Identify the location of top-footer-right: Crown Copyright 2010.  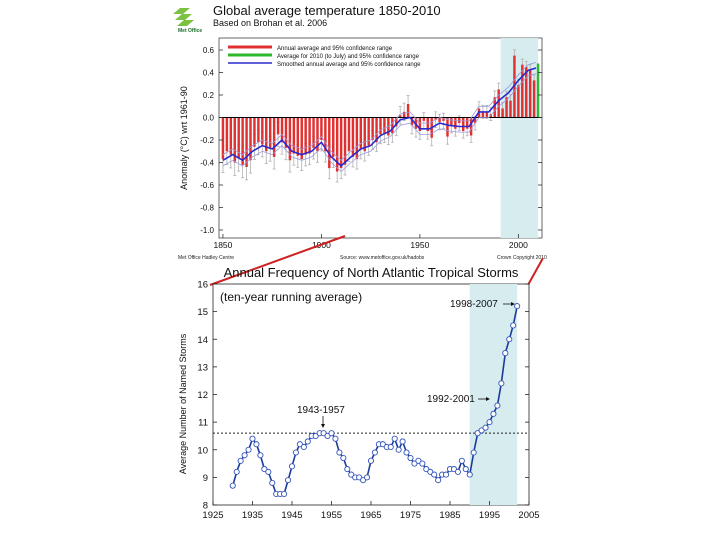
(522, 258).